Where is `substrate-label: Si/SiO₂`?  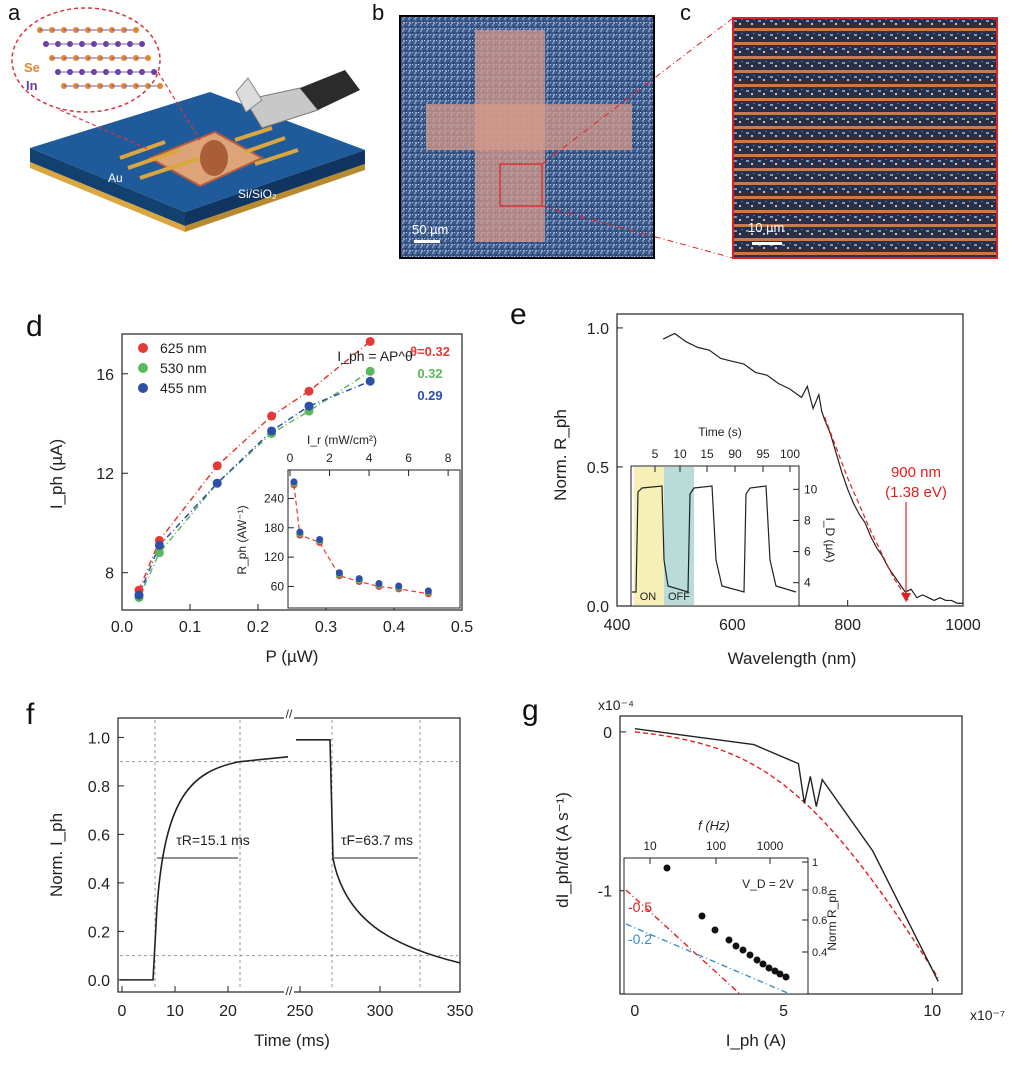 substrate-label: Si/SiO₂ is located at coordinates (257, 194).